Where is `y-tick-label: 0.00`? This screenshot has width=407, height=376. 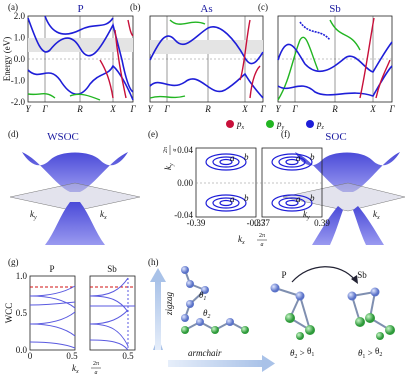
y-tick-label: 0.00 is located at coordinates (185, 183).